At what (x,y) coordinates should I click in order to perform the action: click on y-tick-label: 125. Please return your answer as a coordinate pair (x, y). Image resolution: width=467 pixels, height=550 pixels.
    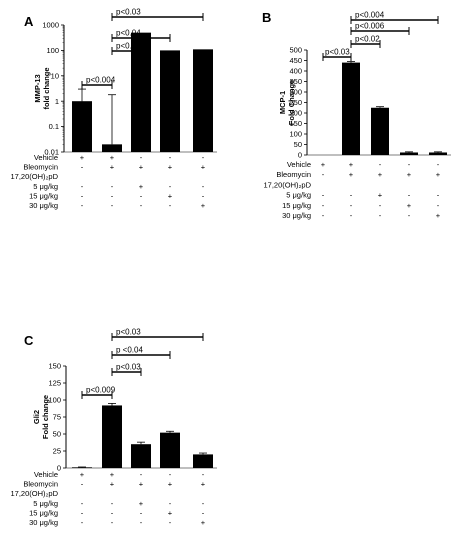
    Looking at the image, I should click on (54, 383).